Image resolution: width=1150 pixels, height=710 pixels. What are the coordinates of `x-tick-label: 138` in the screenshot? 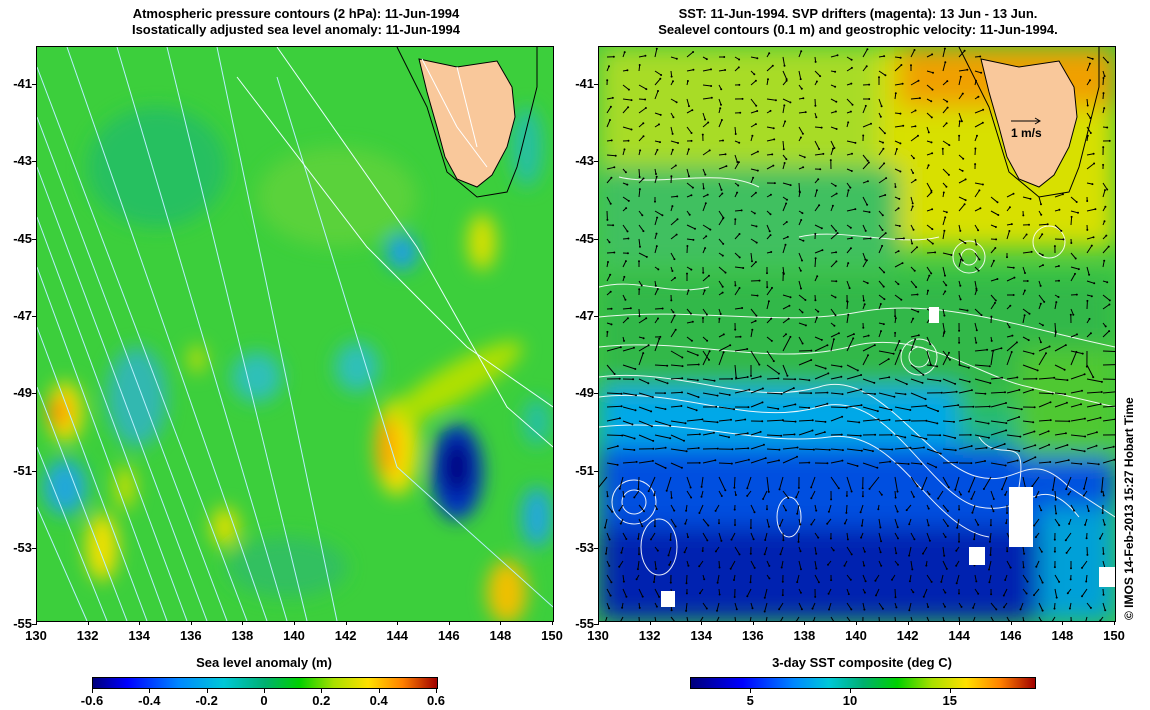 It's located at (804, 635).